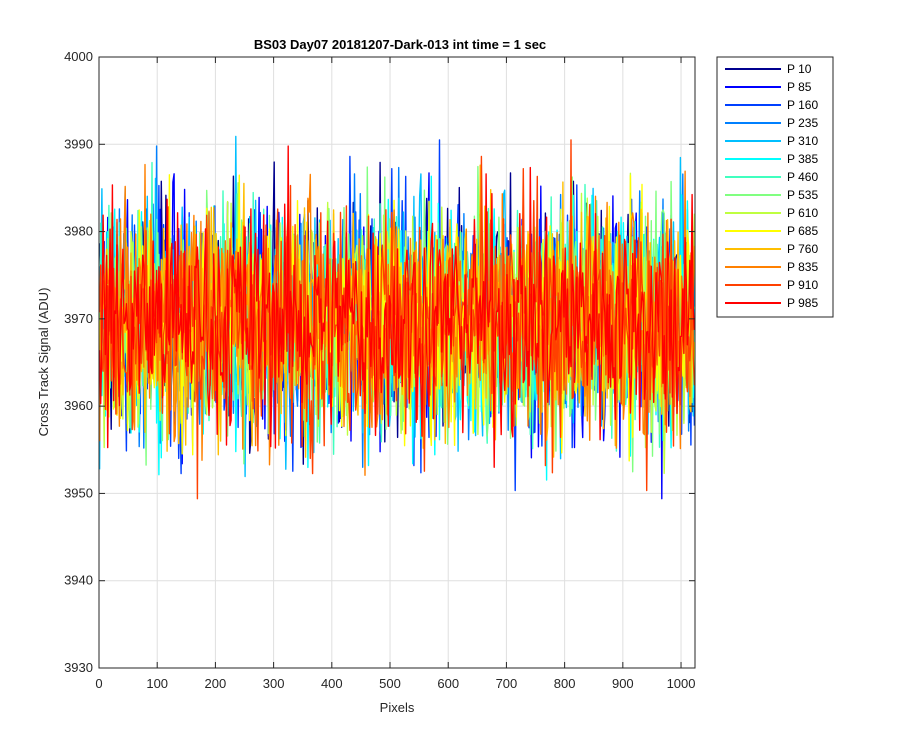  I want to click on legend-entry-label: P 910, so click(802, 285).